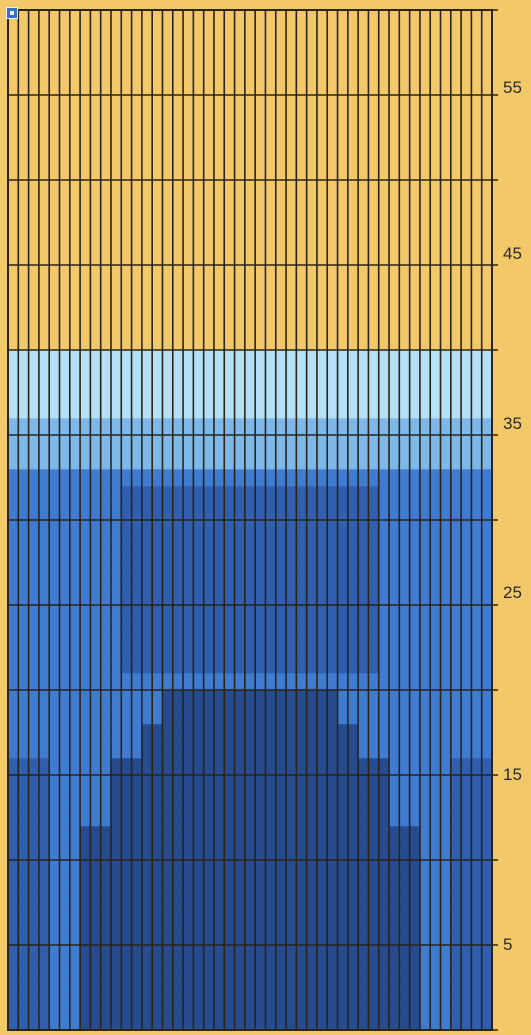  What do you see at coordinates (229, 869) in the screenshot?
I see `cell-r10-c22` at bounding box center [229, 869].